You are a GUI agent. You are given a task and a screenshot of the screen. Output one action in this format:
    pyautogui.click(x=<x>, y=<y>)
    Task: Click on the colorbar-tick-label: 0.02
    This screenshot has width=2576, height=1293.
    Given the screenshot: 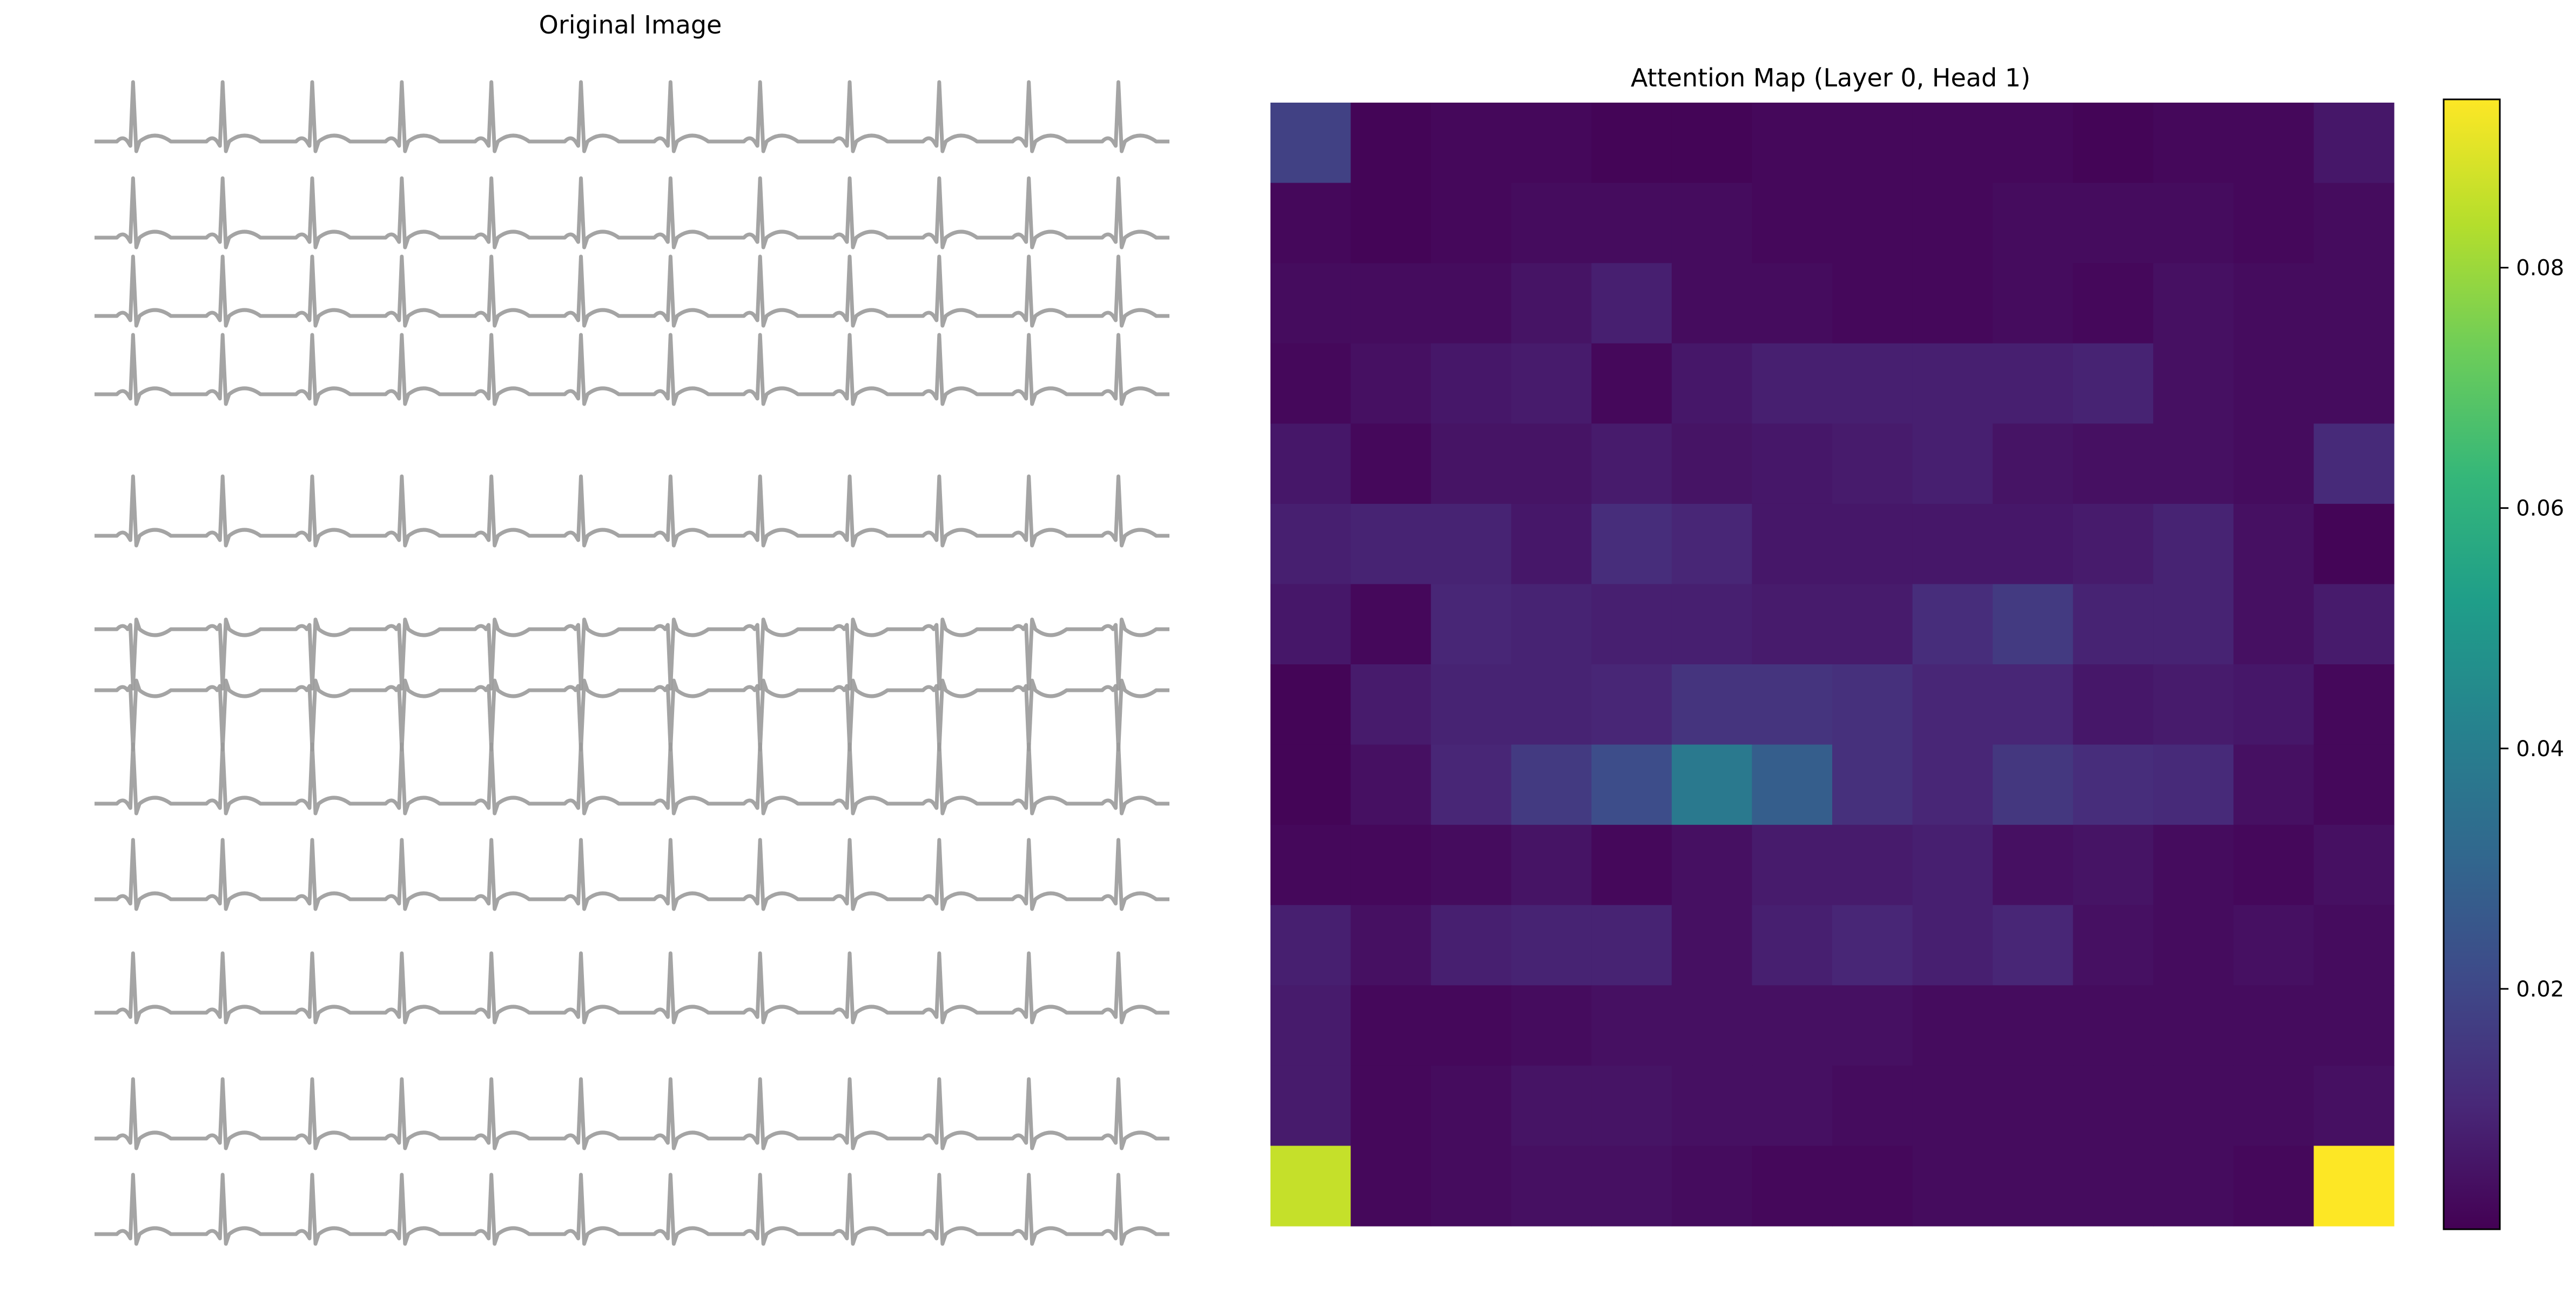 What is the action you would take?
    pyautogui.click(x=2540, y=989)
    